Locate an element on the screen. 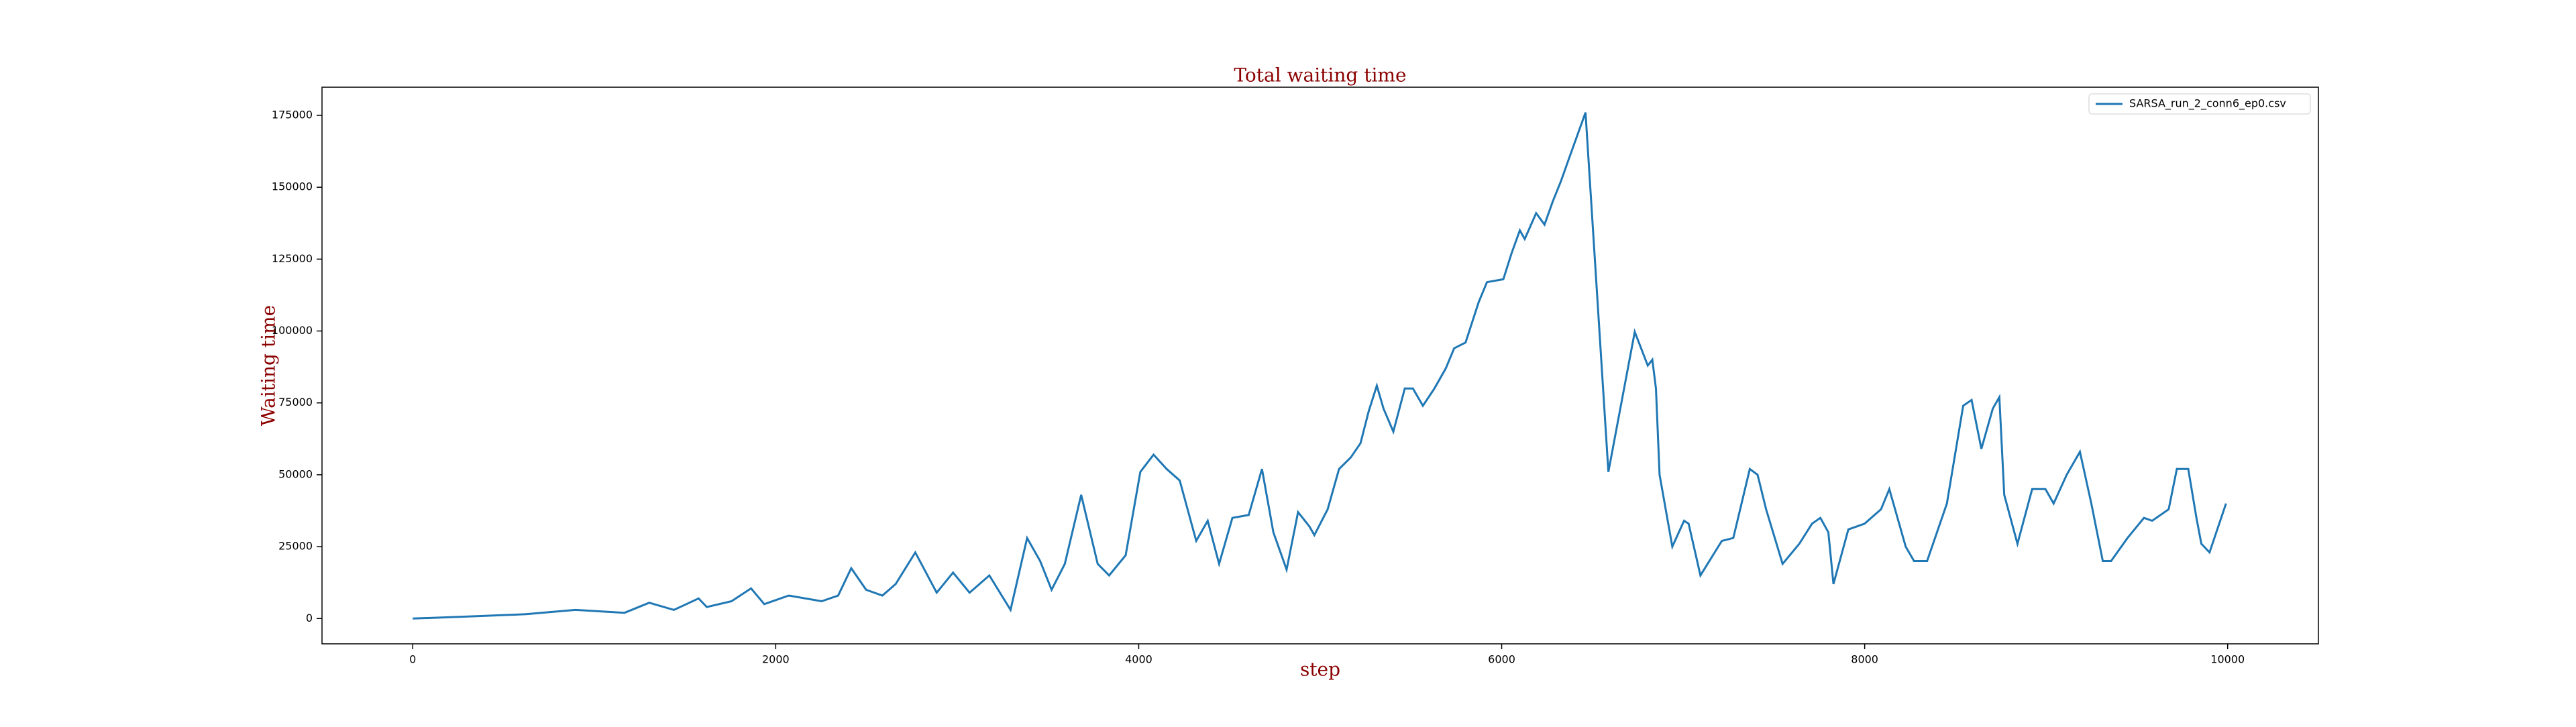 This screenshot has width=2576, height=727. y-tick-label: 75000 is located at coordinates (295, 402).